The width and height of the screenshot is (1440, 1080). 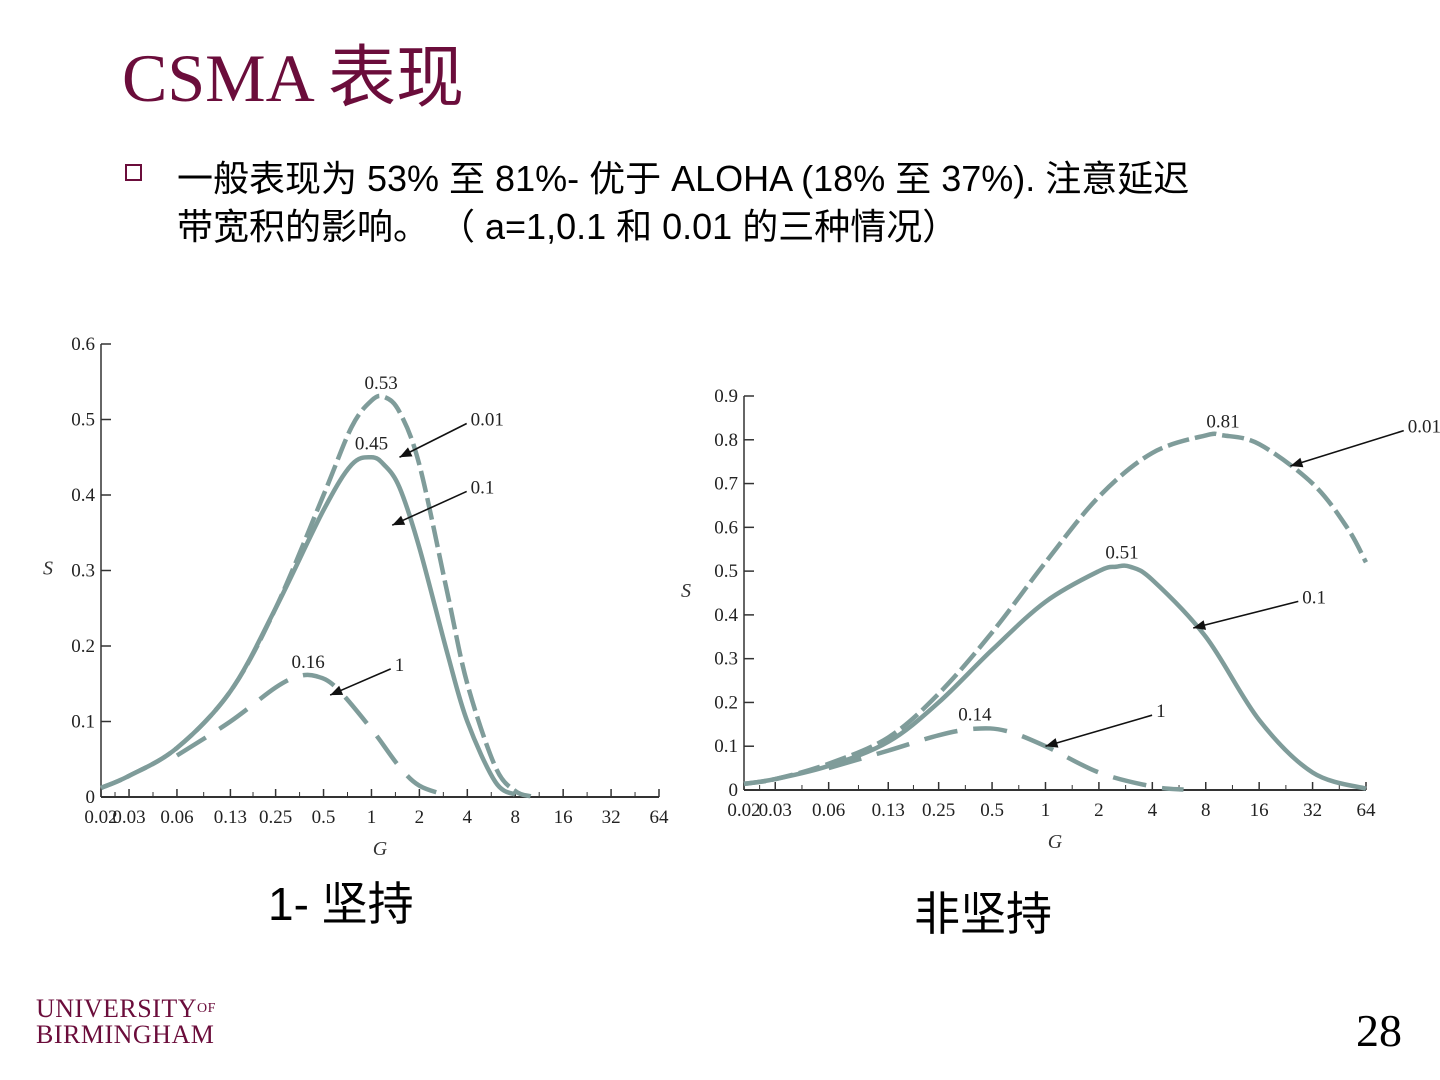 What do you see at coordinates (568, 226) in the screenshot?
I see `bullet-line-2: 带宽积的影响。 （ a=1,0.1 和 0.01 的三种情况）` at bounding box center [568, 226].